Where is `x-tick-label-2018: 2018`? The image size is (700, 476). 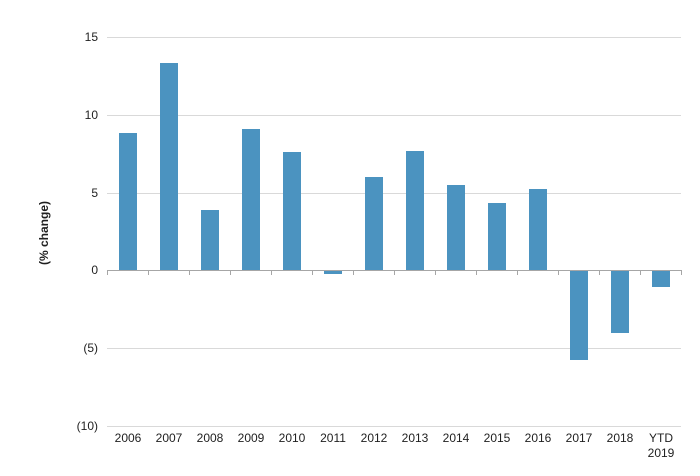
x-tick-label-2018: 2018 is located at coordinates (620, 438).